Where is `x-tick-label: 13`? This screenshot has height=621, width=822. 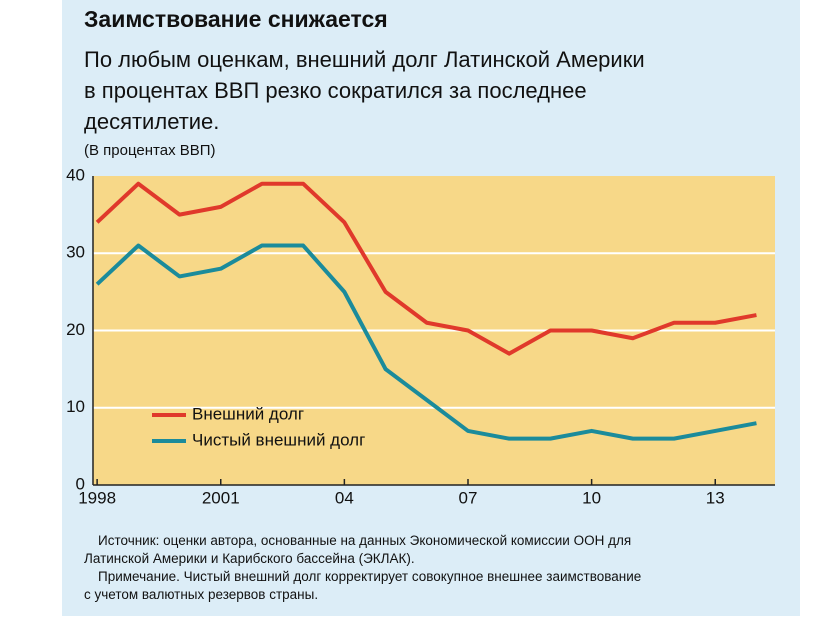
x-tick-label: 13 is located at coordinates (715, 497).